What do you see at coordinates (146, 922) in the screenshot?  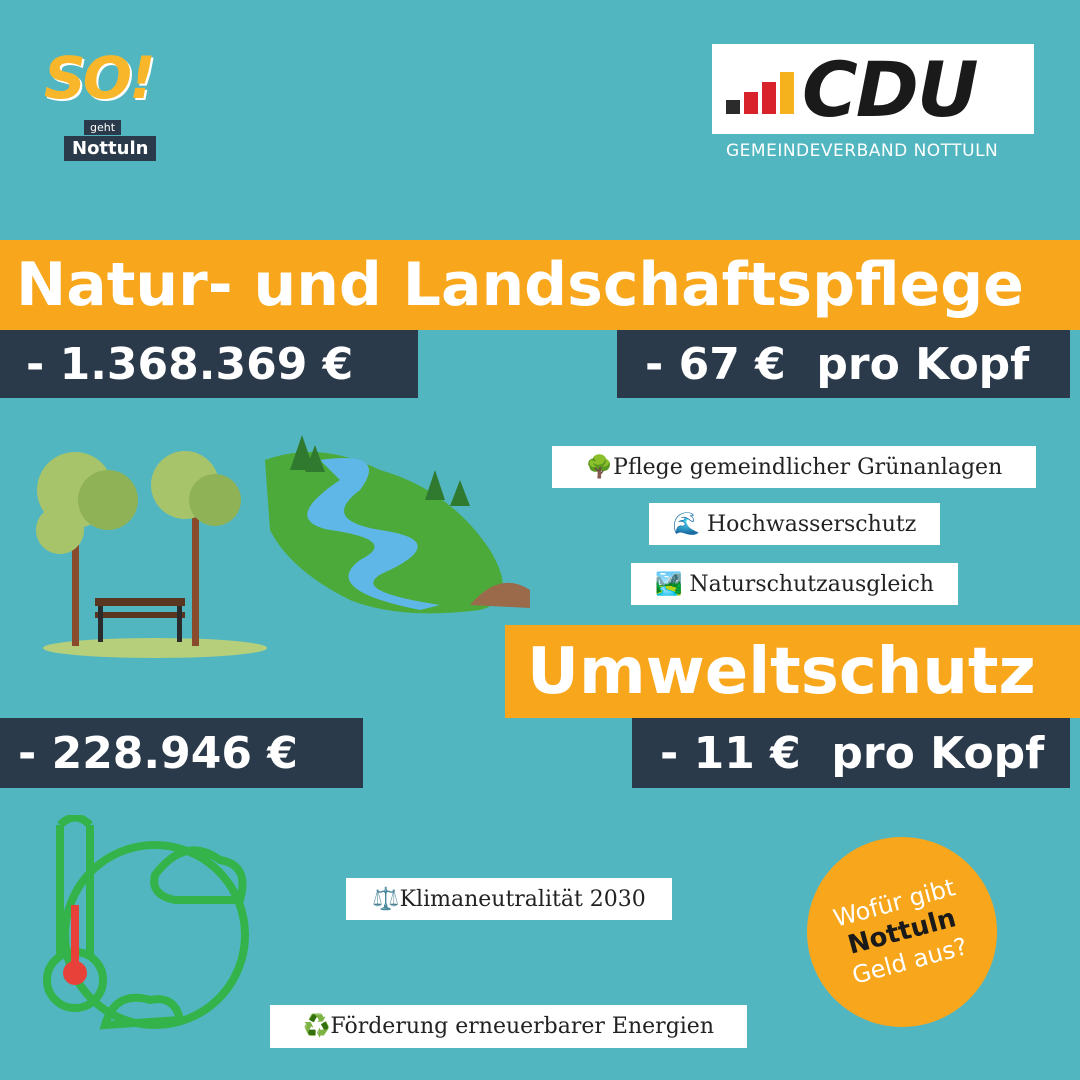 I see `climate-icon` at bounding box center [146, 922].